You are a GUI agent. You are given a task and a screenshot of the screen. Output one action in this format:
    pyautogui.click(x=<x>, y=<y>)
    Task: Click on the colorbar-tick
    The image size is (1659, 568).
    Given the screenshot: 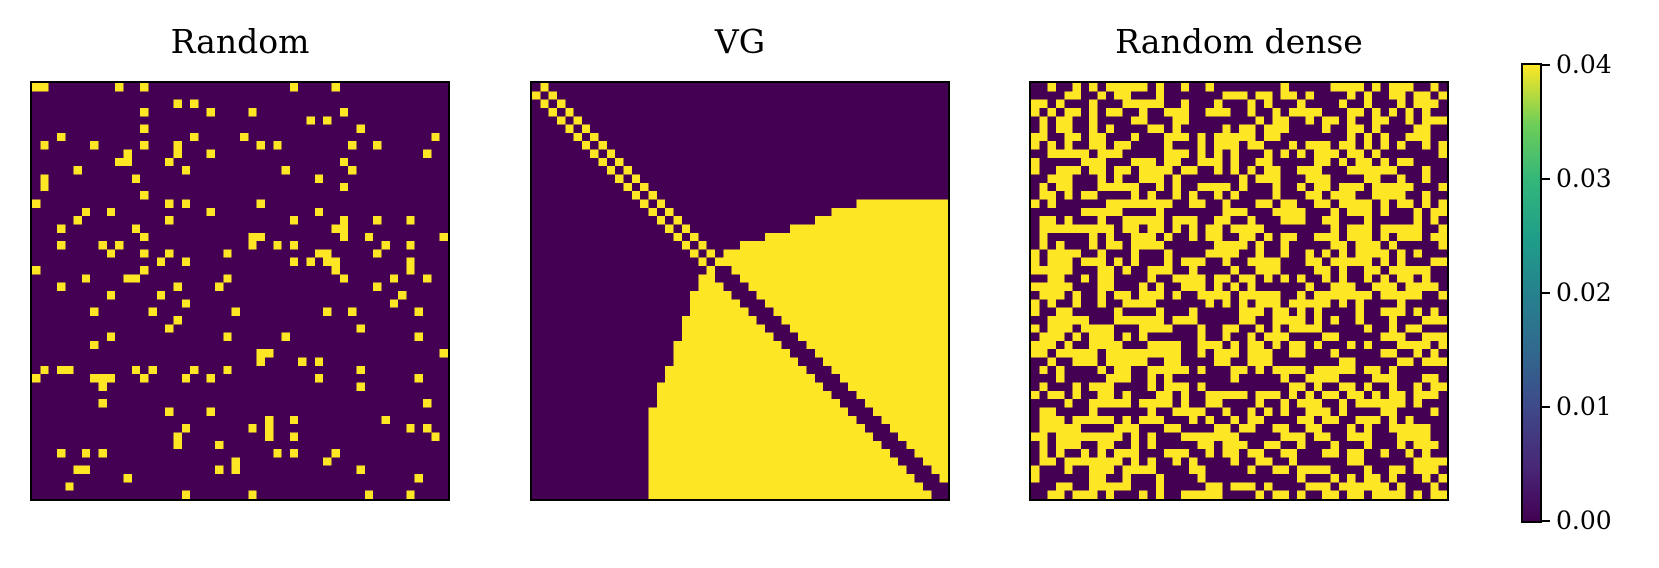 What is the action you would take?
    pyautogui.click(x=1546, y=521)
    